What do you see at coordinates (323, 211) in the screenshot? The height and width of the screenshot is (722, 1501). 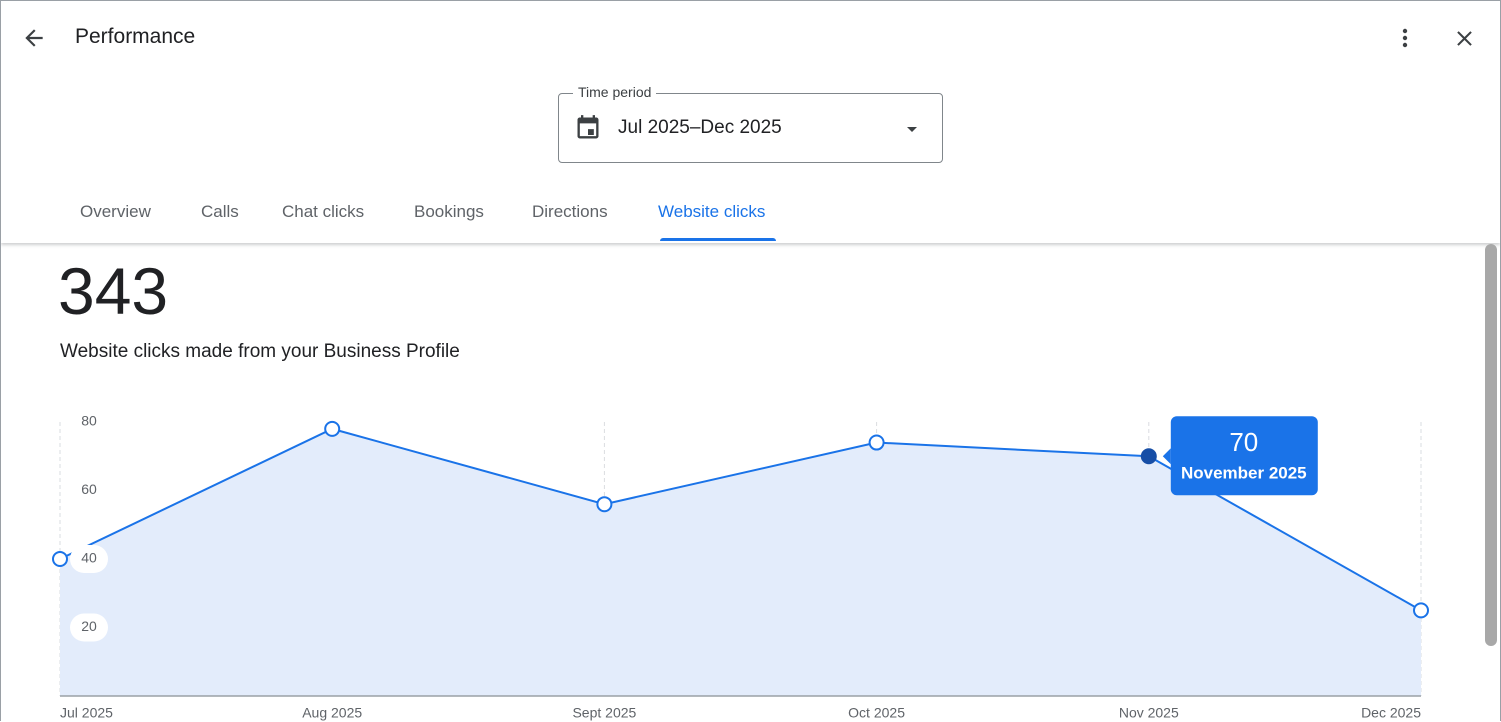 I see `tab: Chat clicks` at bounding box center [323, 211].